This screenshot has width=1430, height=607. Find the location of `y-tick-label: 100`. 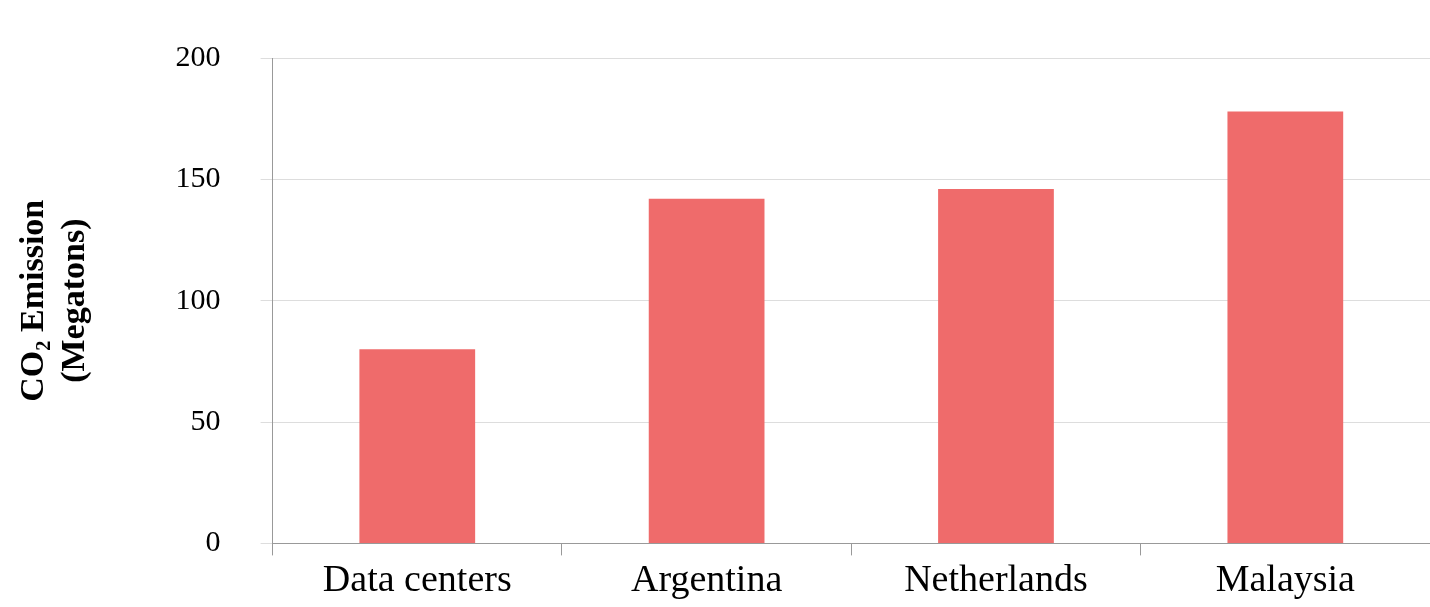

y-tick-label: 100 is located at coordinates (198, 298).